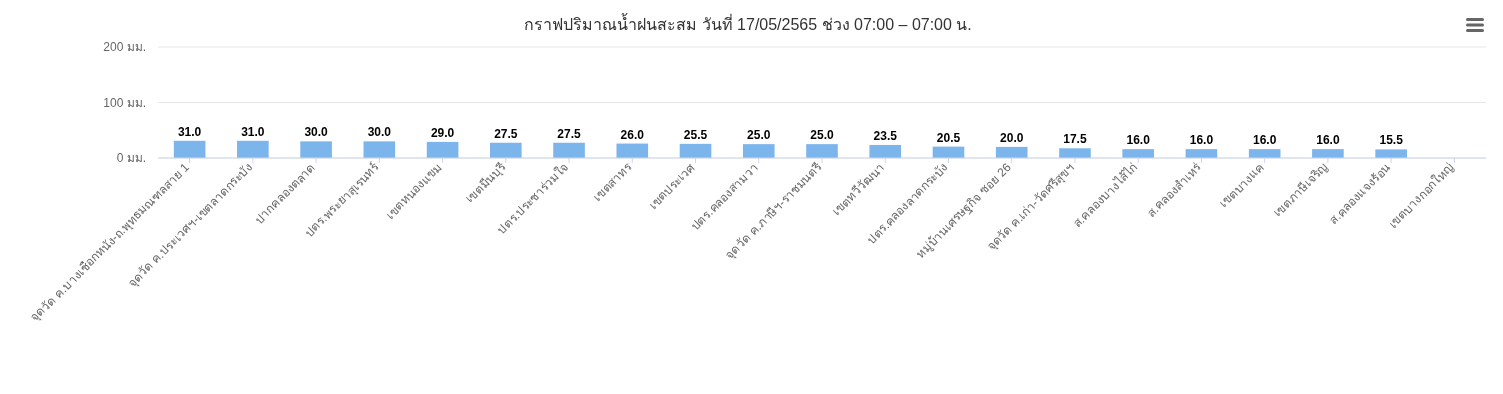  Describe the element at coordinates (748, 23) in the screenshot. I see `chart-title: กราฟปริมาณน้ำฝนสะสม วันที่ 17/05/2565 ช่วง 07:00 – 07:00 น.` at that location.